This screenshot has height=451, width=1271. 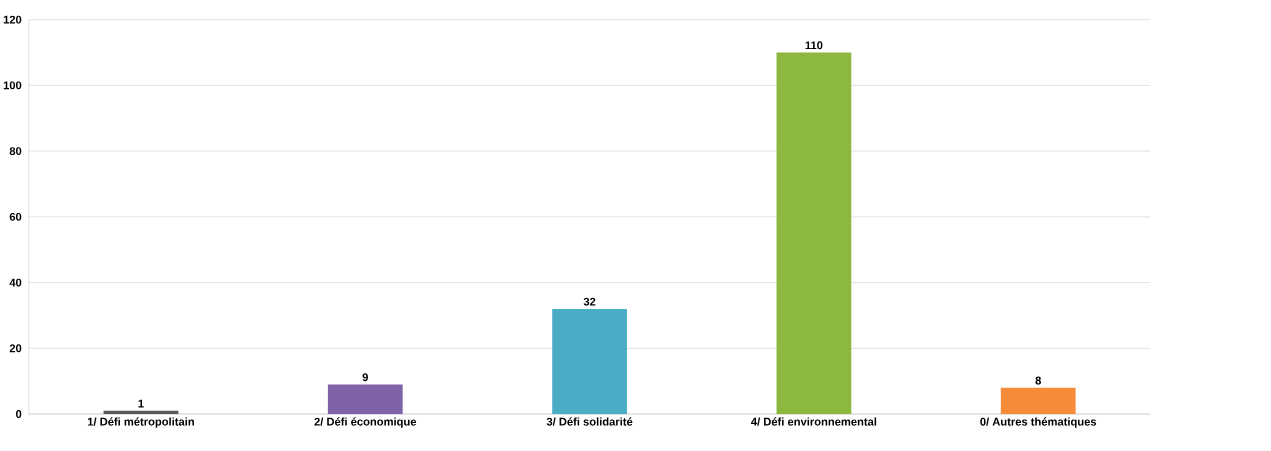 I want to click on y-tick-label: 60, so click(x=15, y=217).